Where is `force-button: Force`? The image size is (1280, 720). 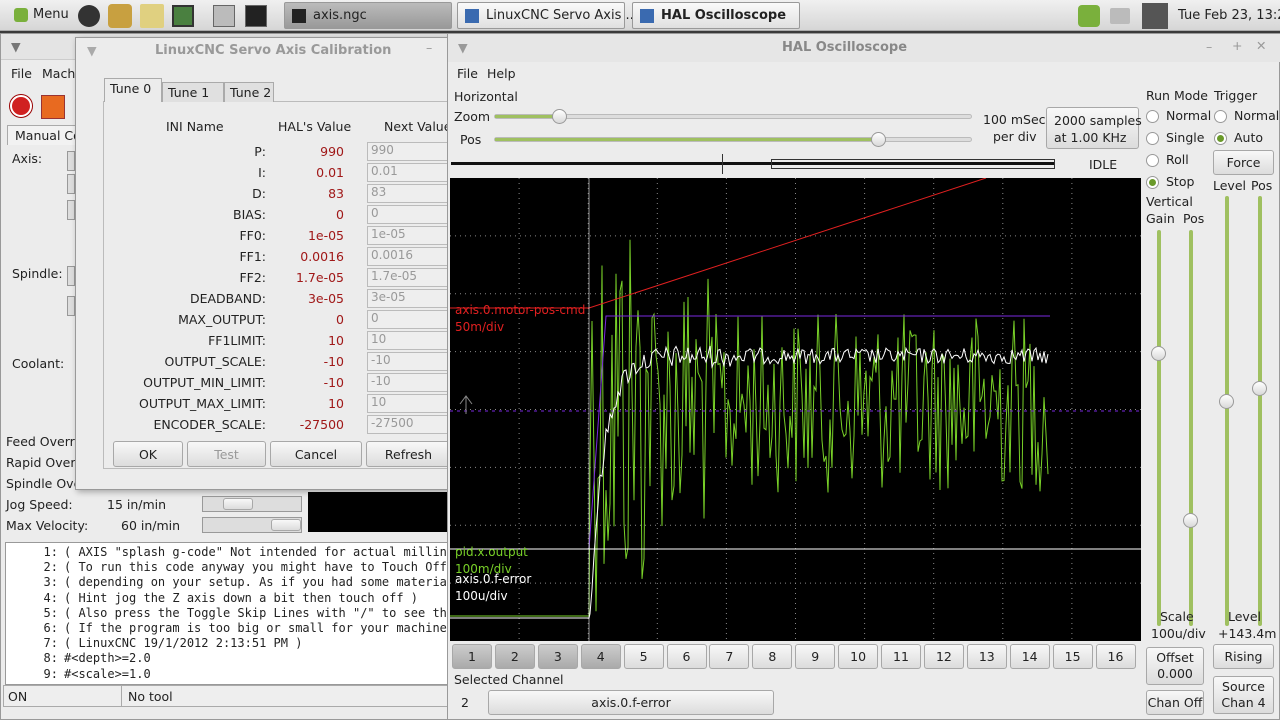 force-button: Force is located at coordinates (1243, 162).